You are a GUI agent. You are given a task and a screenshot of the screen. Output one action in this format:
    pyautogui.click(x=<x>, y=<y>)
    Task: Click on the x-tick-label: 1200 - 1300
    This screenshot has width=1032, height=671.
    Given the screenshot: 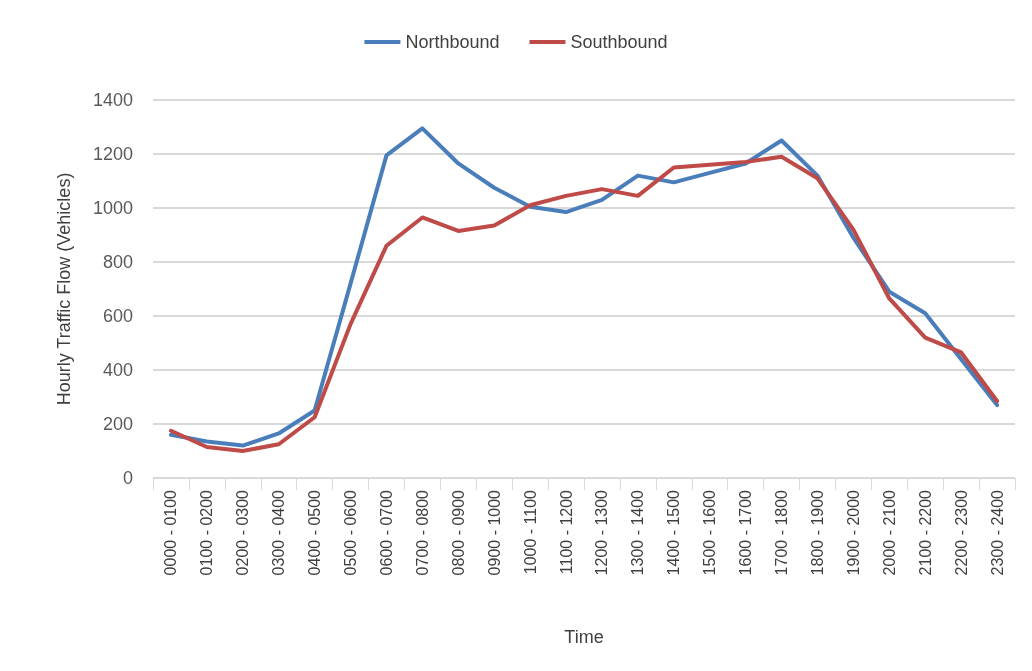 What is the action you would take?
    pyautogui.click(x=602, y=532)
    